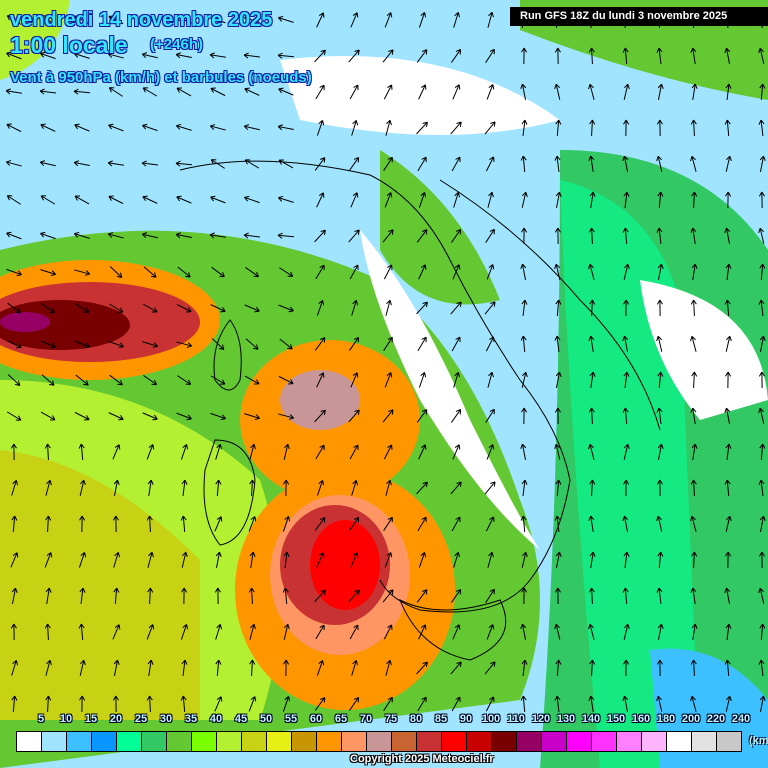 The width and height of the screenshot is (768, 768). What do you see at coordinates (366, 719) in the screenshot?
I see `legend-tick: 70` at bounding box center [366, 719].